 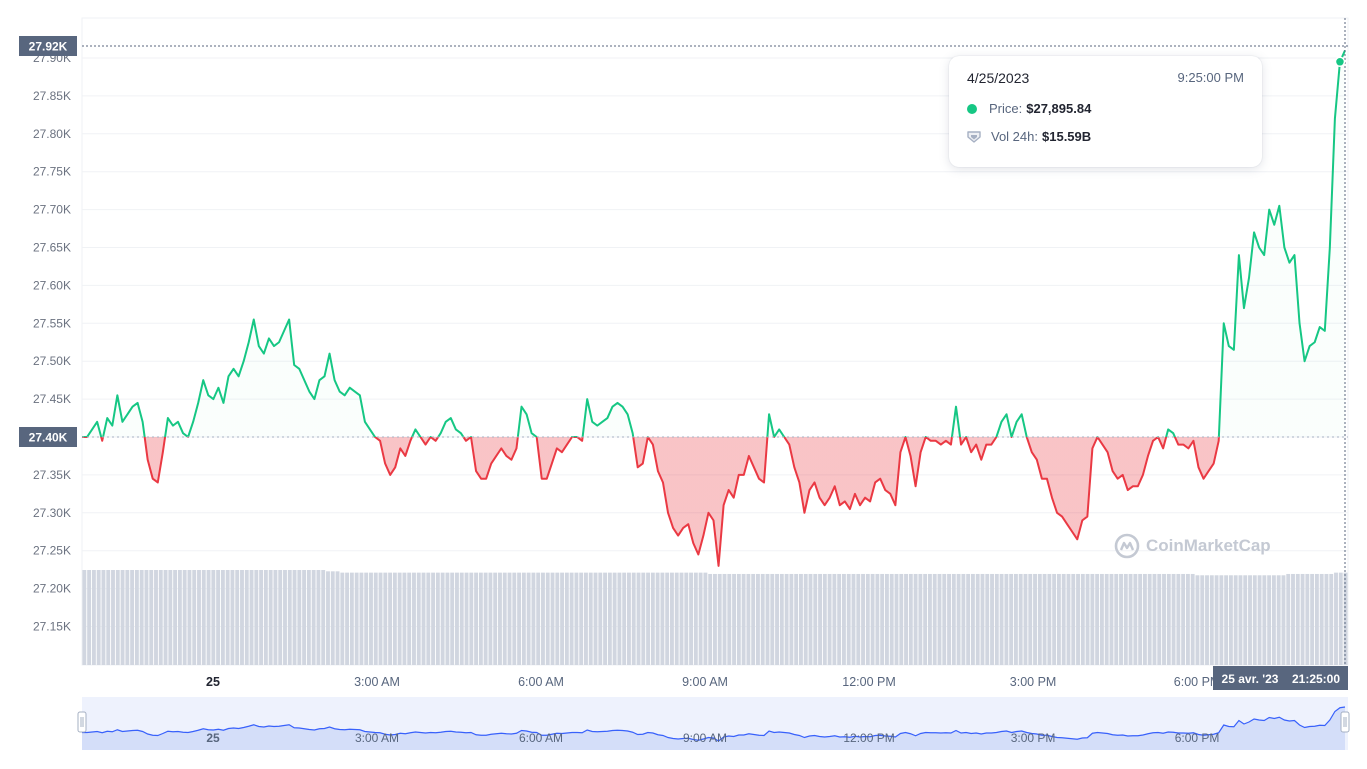 What do you see at coordinates (1208, 545) in the screenshot?
I see `watermark-text: CoinMarketCap` at bounding box center [1208, 545].